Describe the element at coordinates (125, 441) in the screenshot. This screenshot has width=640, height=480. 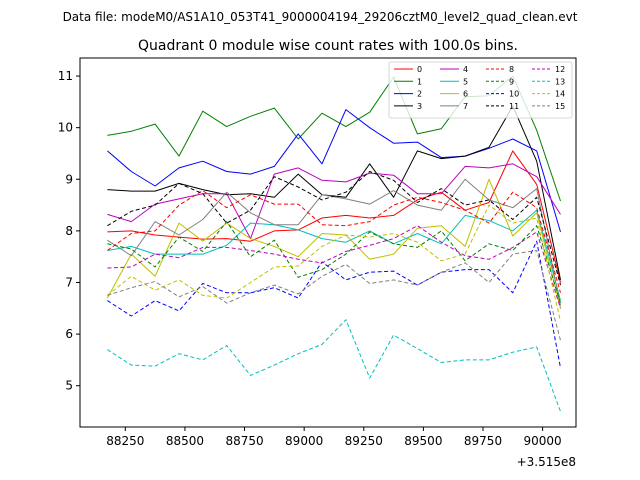
I see `x-tick-label: 88250` at that location.